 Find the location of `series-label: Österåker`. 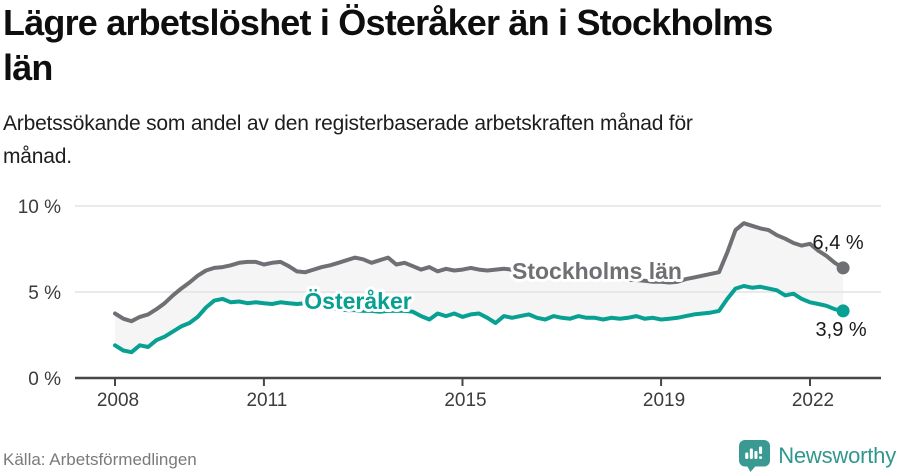

series-label: Österåker is located at coordinates (357, 301).